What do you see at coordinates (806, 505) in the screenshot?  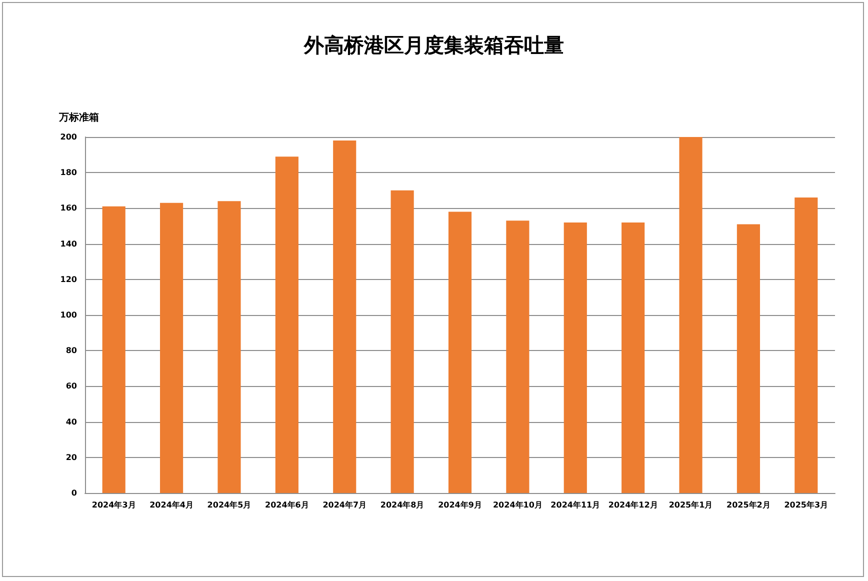 I see `x-tick-label: 2025年3月` at bounding box center [806, 505].